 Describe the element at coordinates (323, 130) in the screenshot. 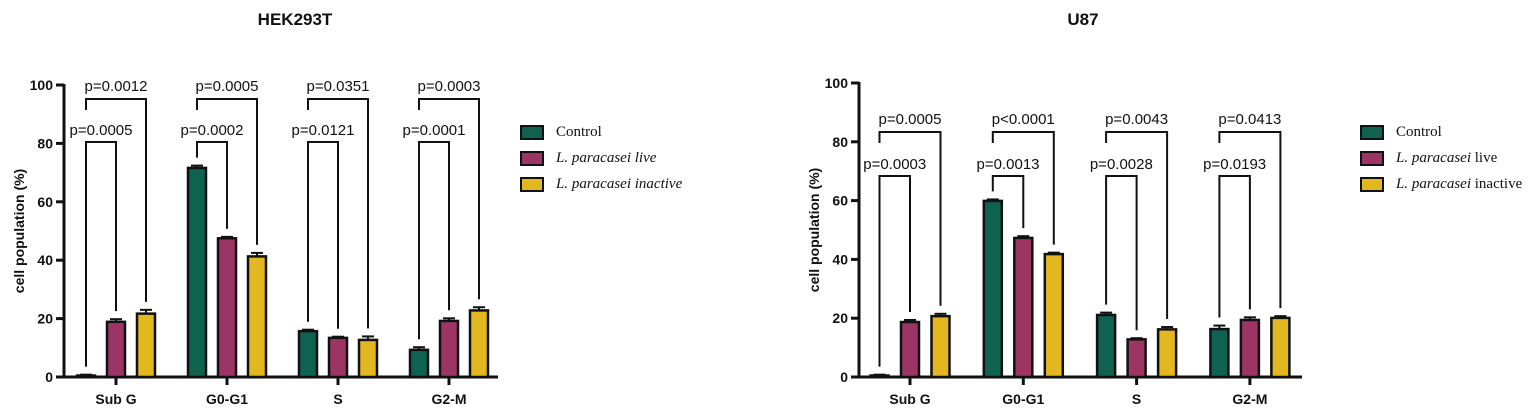

I see `p-value-label: p=0.0121` at that location.